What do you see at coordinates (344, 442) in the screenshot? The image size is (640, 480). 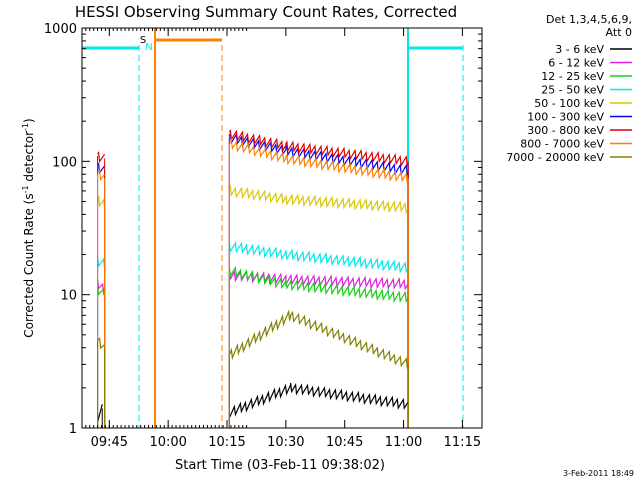 I see `x-tick-label: 10:45` at bounding box center [344, 442].